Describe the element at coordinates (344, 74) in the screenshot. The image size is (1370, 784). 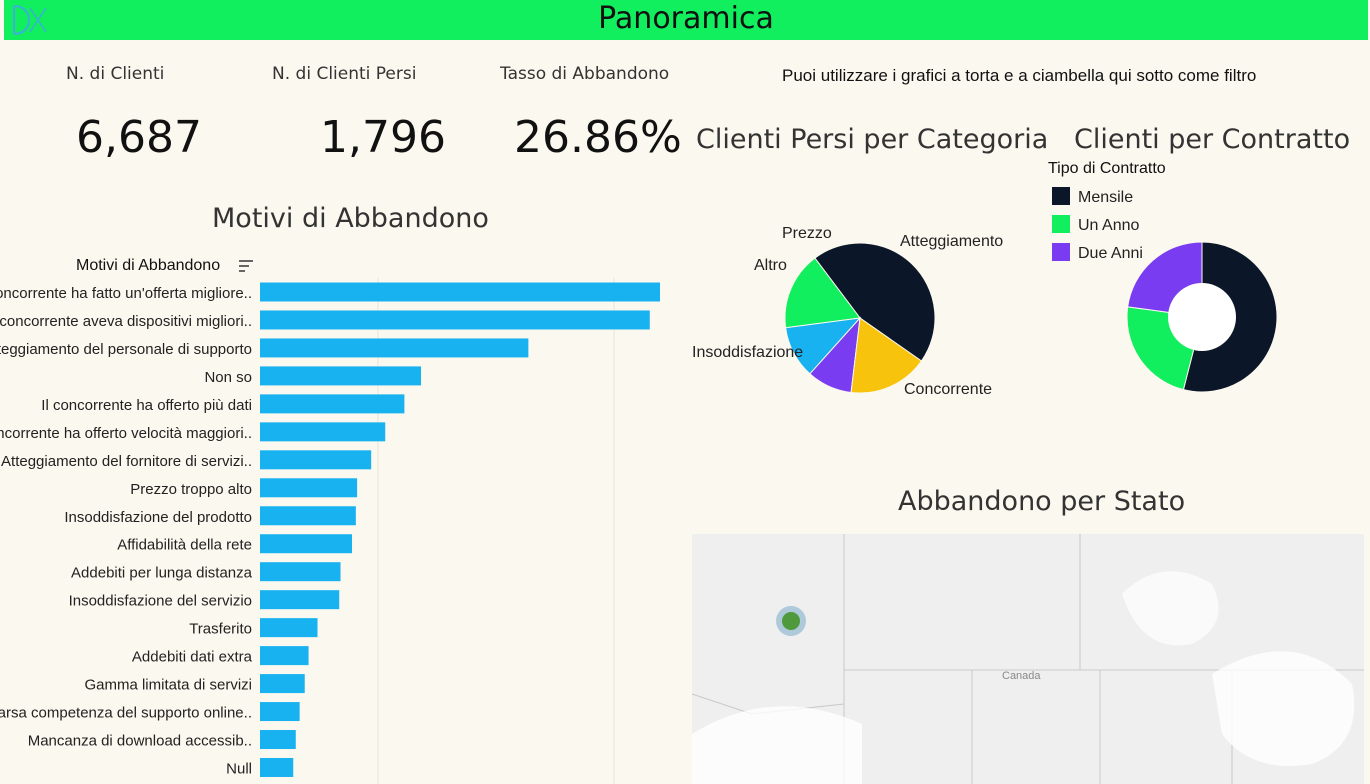
I see `kpi-label-lost-customers: N. di Clienti Persi` at that location.